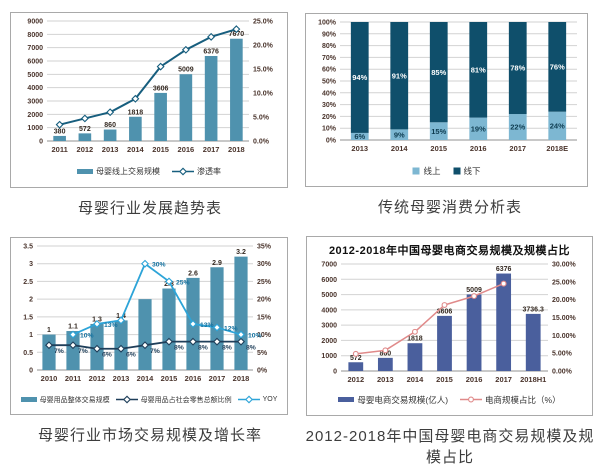  Describe the element at coordinates (35, 22) in the screenshot. I see `svg-text: 9000` at that location.